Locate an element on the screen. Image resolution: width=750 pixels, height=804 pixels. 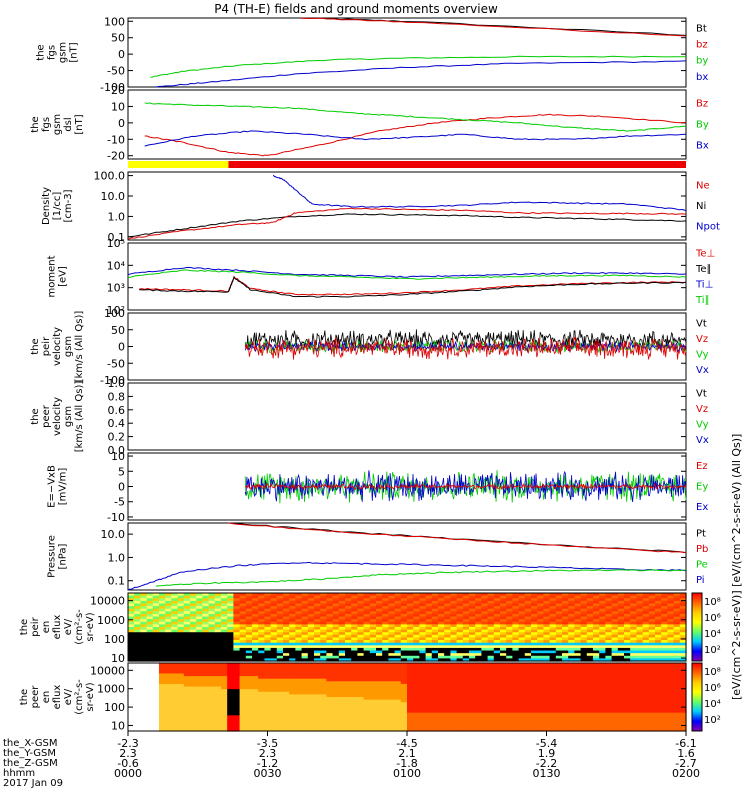
series-by is located at coordinates (418, 66).